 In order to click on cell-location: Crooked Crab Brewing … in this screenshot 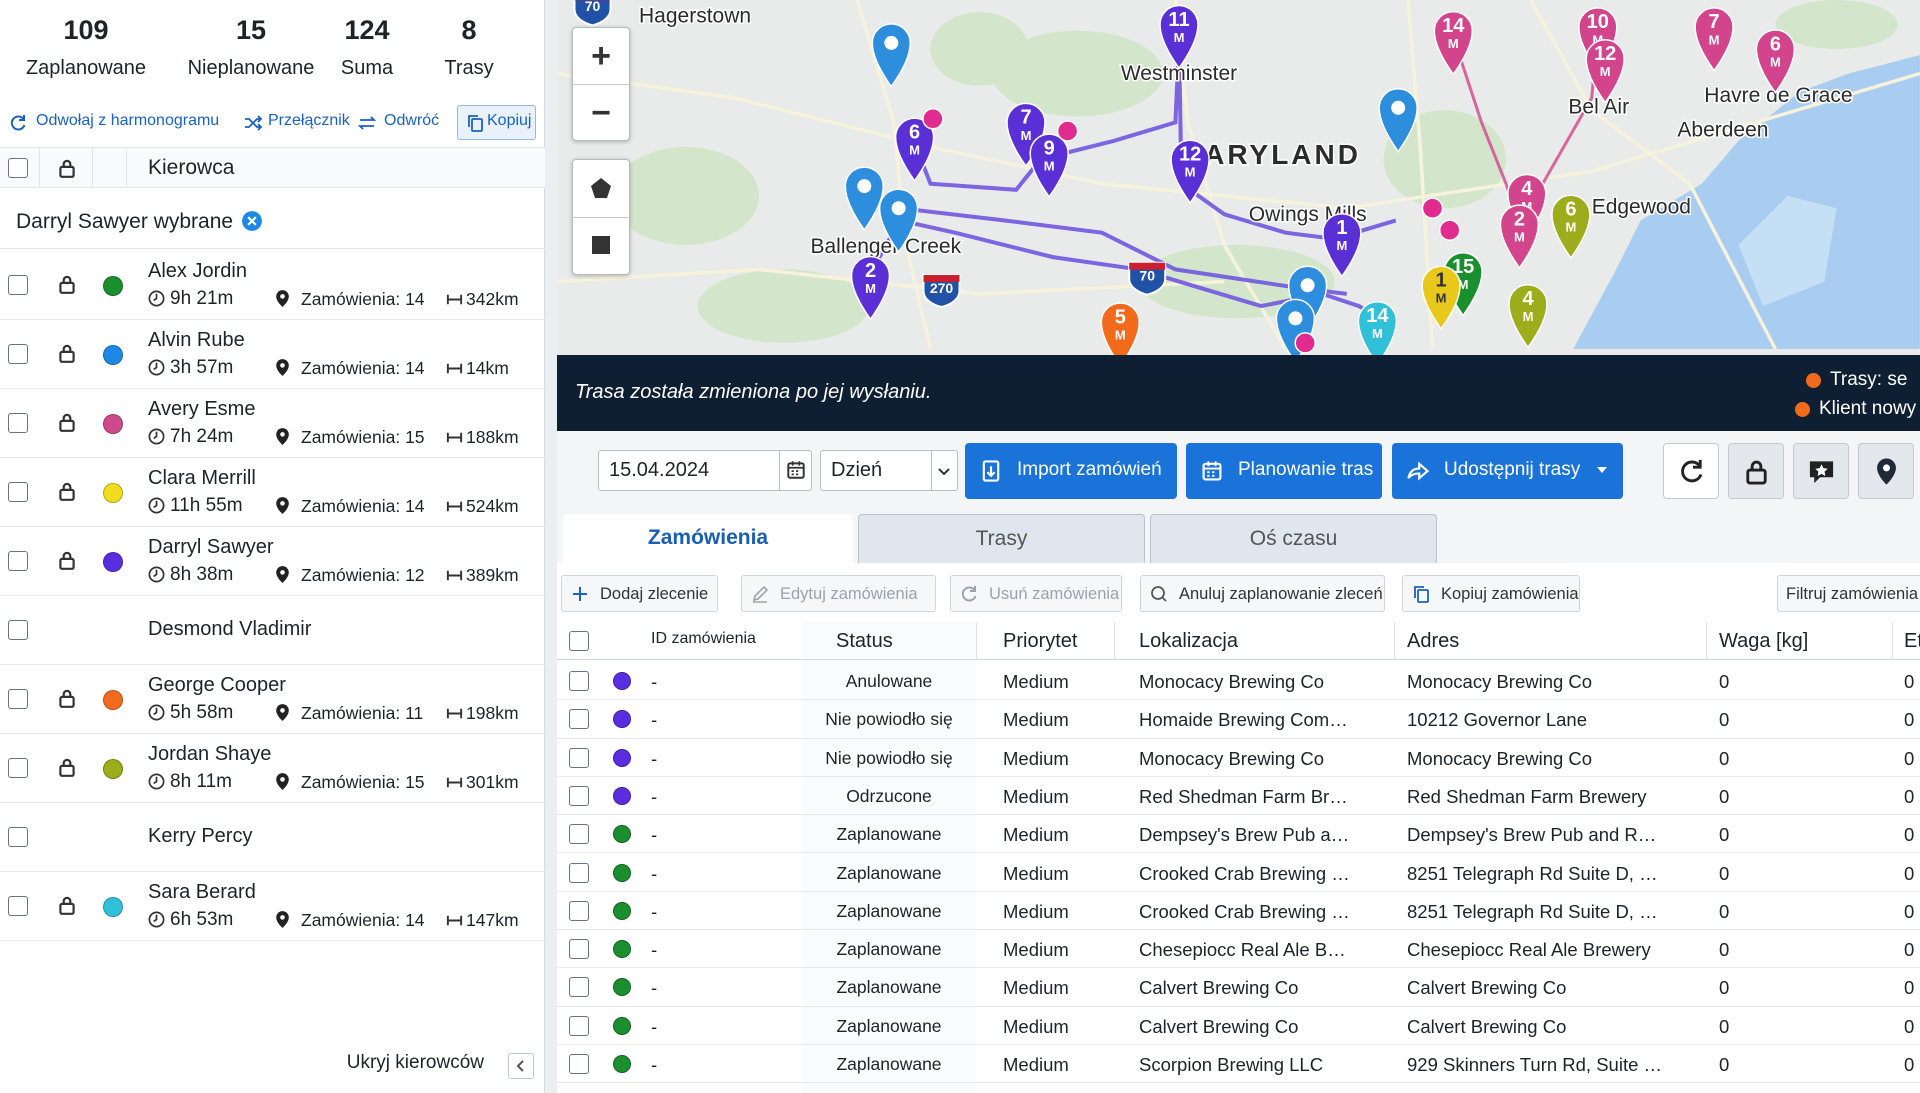, I will do `click(1244, 873)`.